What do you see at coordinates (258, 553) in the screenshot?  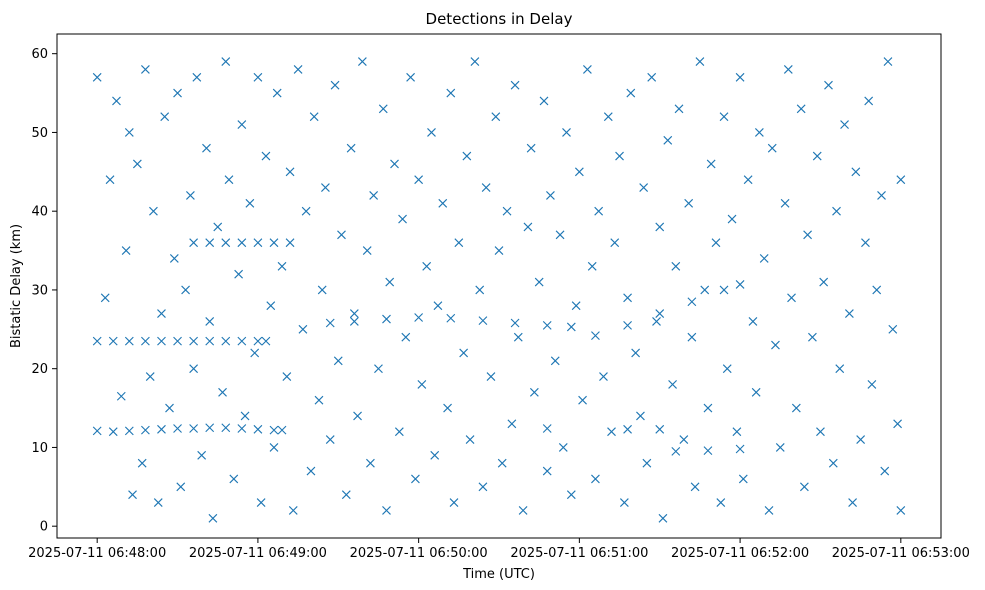 I see `x-tick-label: 2025-07-11 06:49:00` at bounding box center [258, 553].